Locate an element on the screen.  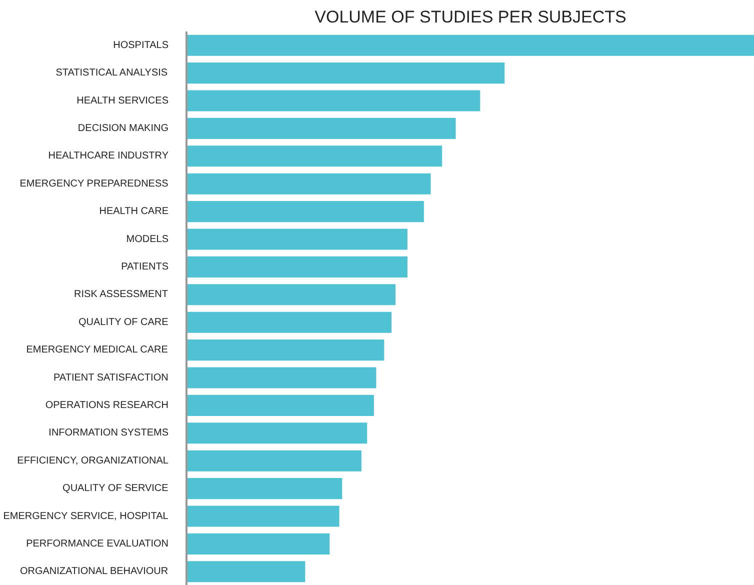
y-tick-label: QUALITY OF SERVICE is located at coordinates (115, 488).